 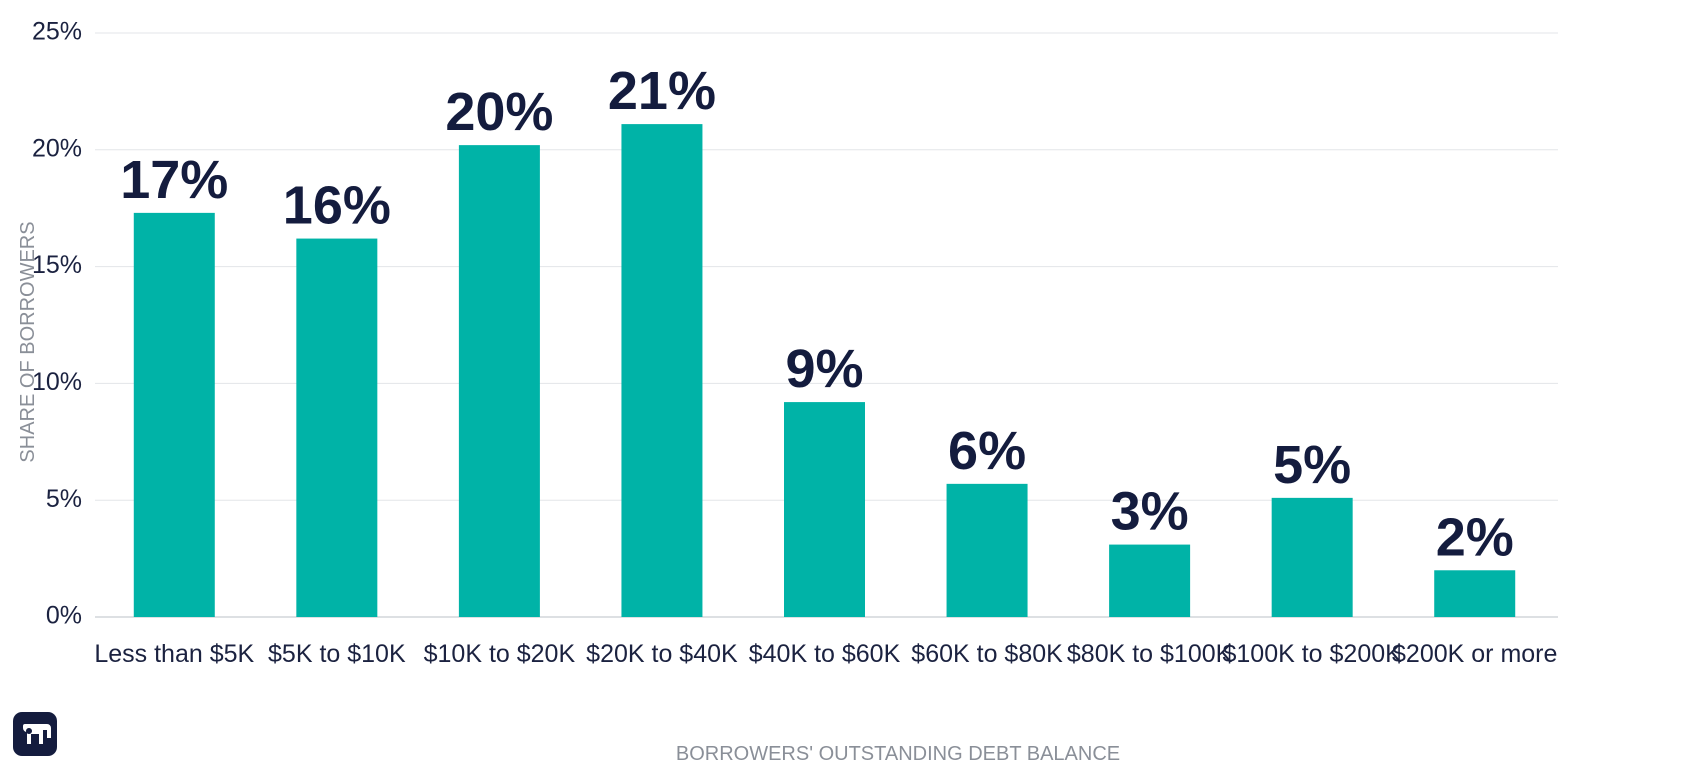 I want to click on data-label: 9%, so click(x=824, y=369).